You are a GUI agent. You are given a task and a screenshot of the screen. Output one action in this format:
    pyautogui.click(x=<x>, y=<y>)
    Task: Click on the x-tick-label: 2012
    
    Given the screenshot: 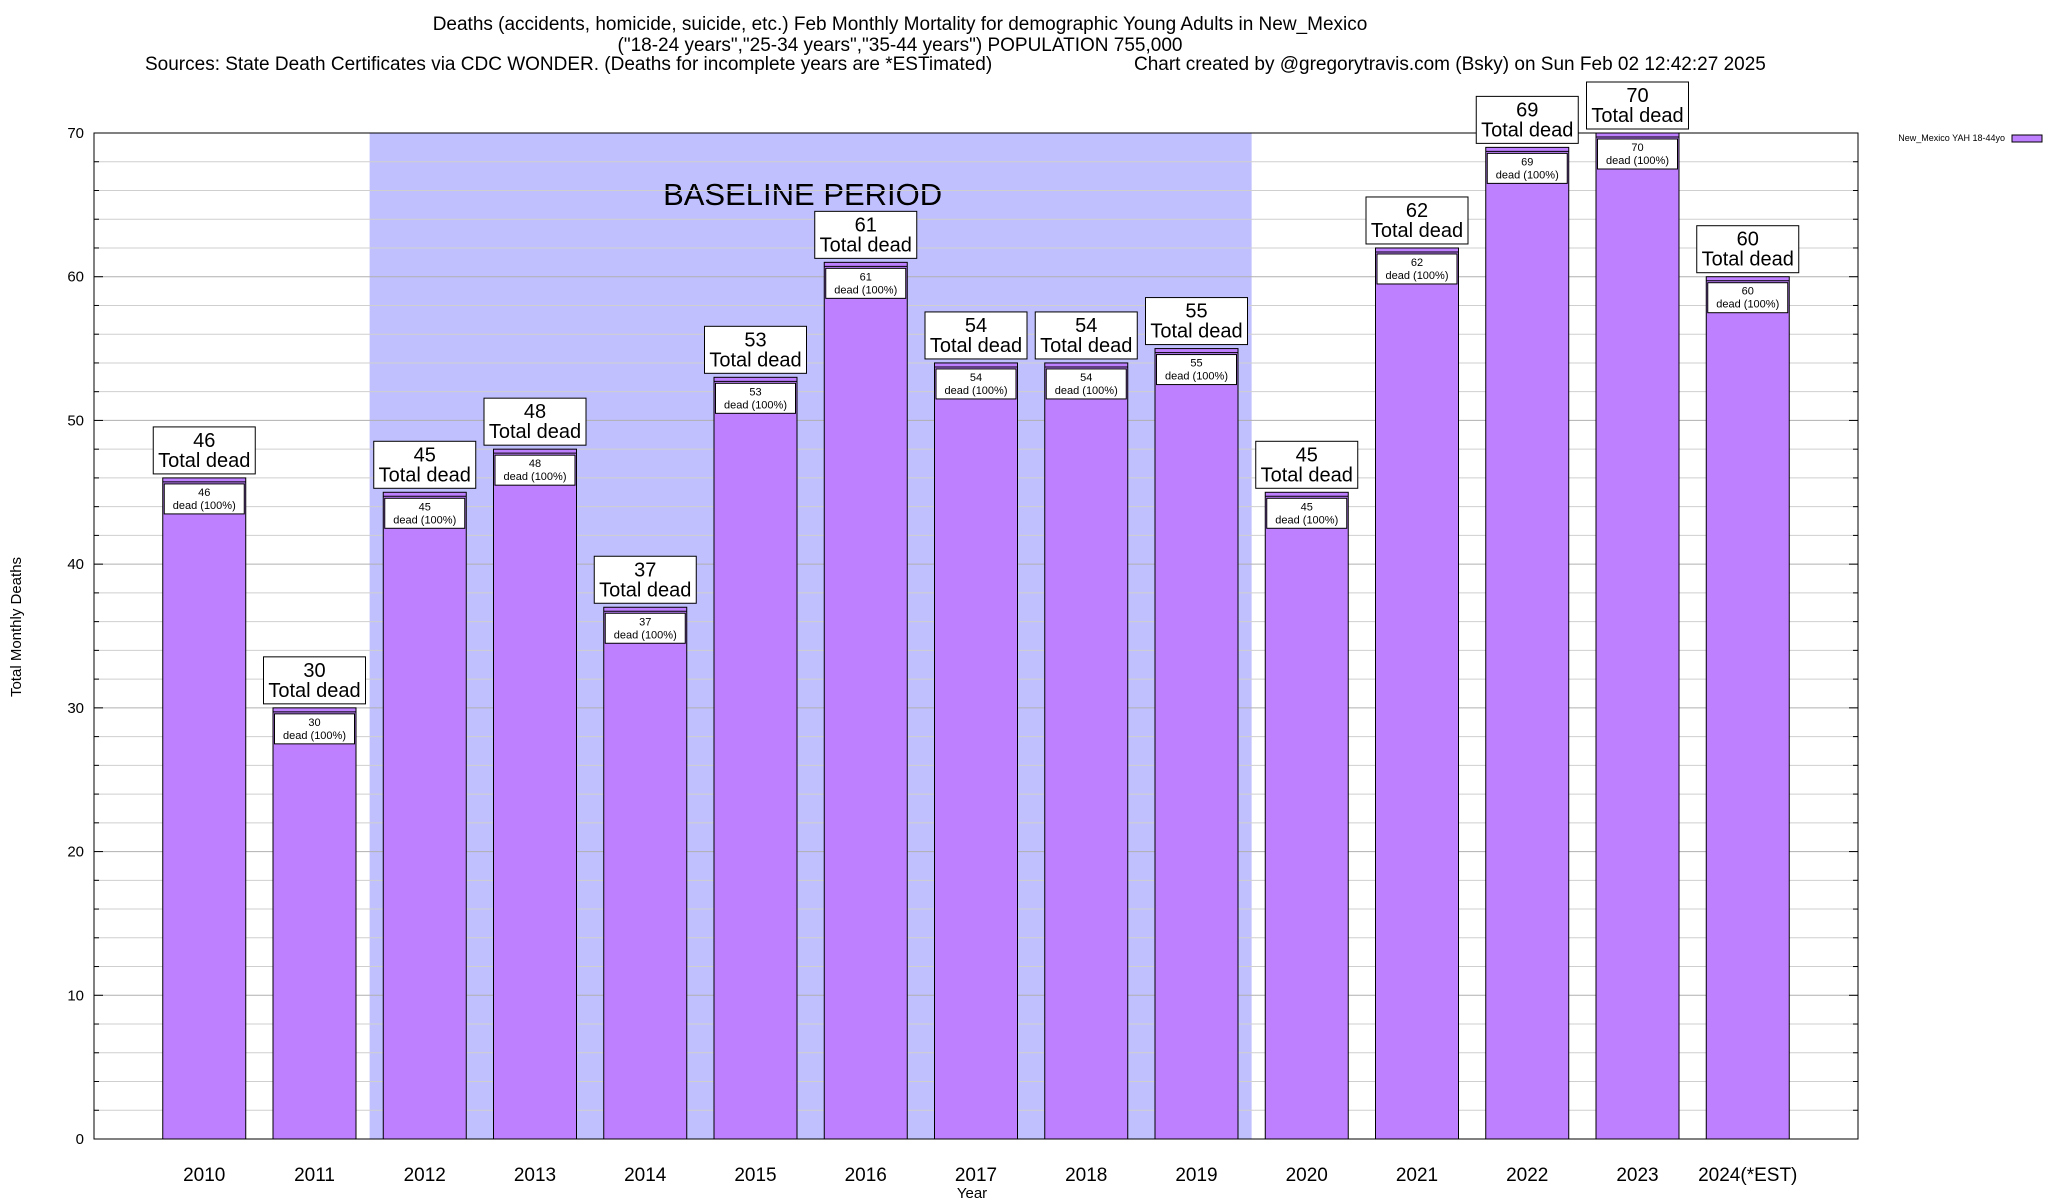 What is the action you would take?
    pyautogui.click(x=425, y=1175)
    